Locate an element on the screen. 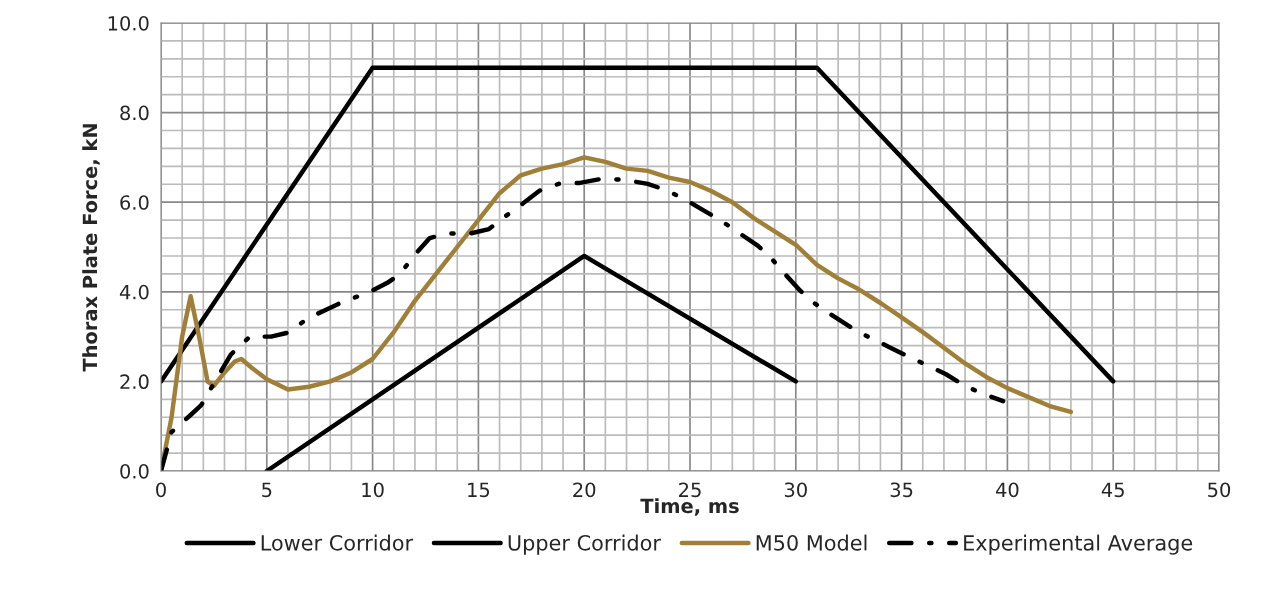  legend-label: Experimental Average is located at coordinates (1078, 544).